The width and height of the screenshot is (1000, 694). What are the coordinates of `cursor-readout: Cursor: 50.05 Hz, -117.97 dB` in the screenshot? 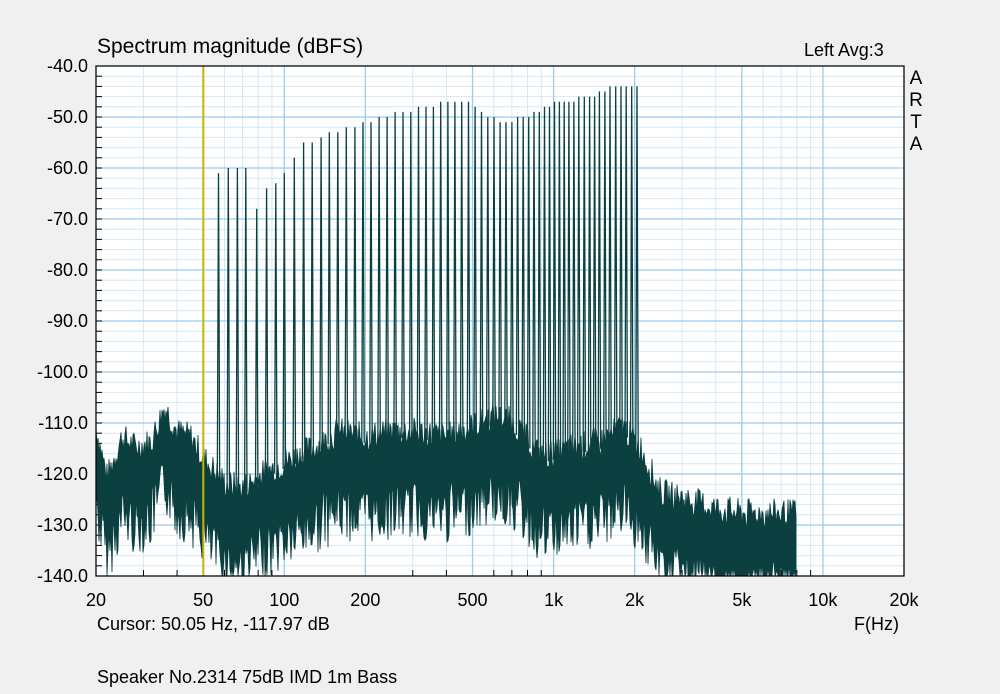 It's located at (213, 624).